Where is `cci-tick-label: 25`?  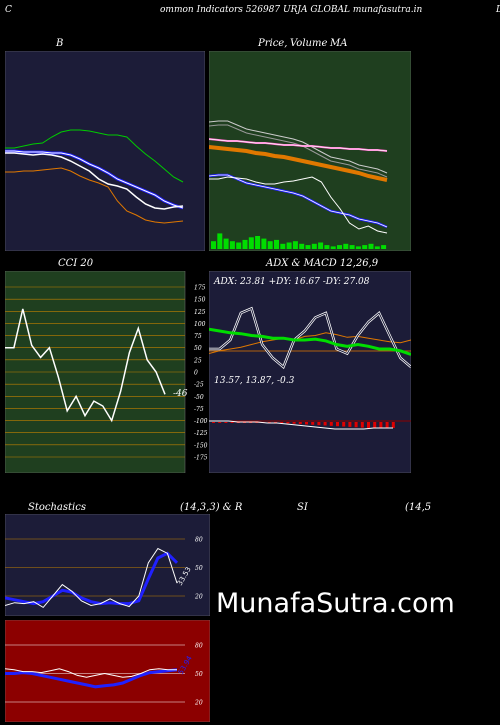 cci-tick-label: 25 is located at coordinates (197, 360).